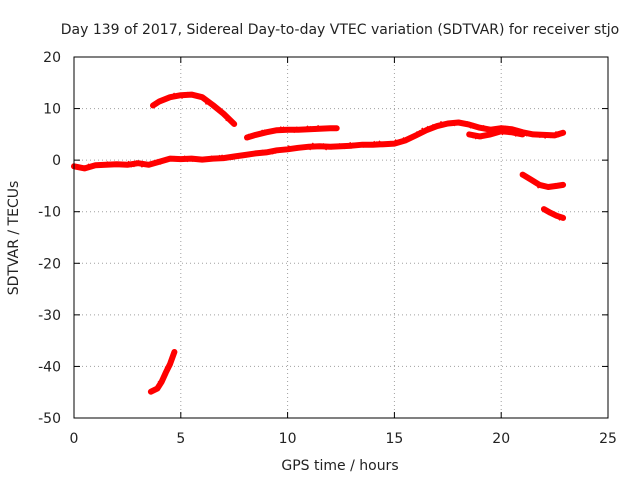 The width and height of the screenshot is (640, 480). What do you see at coordinates (608, 439) in the screenshot?
I see `x-tick-label: 25` at bounding box center [608, 439].